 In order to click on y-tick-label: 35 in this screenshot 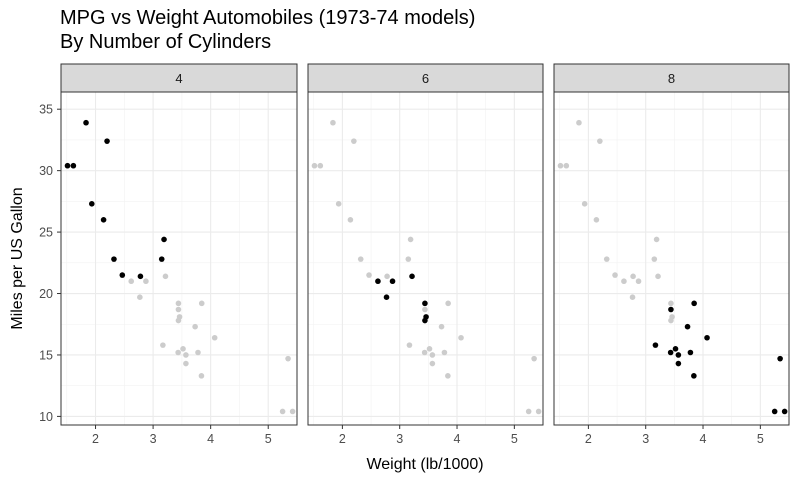, I will do `click(46, 110)`.